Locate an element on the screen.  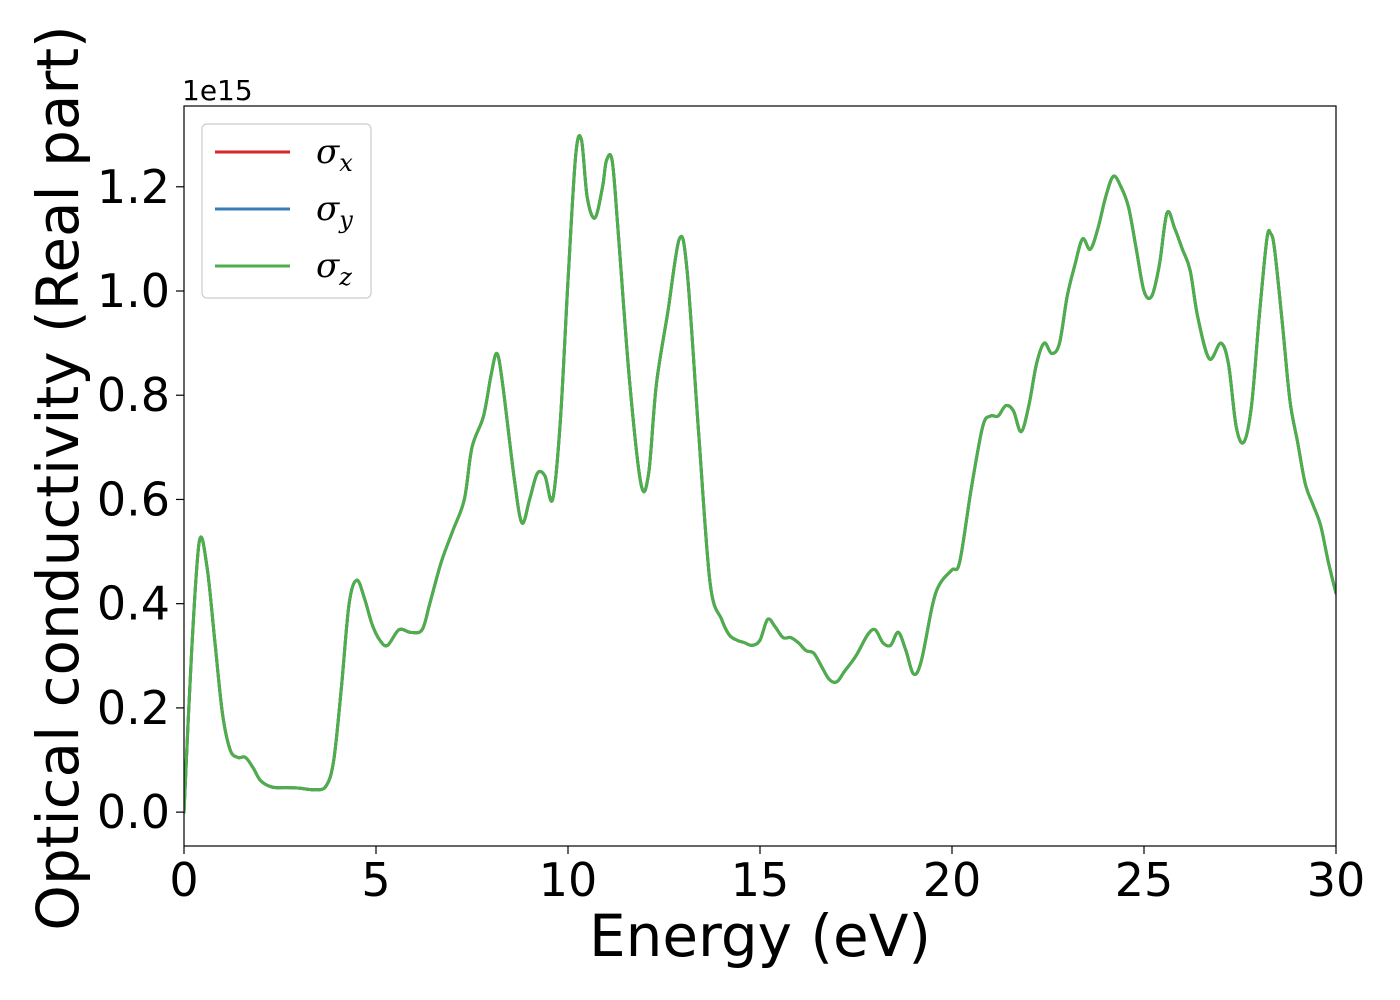
y-tick-label: 1.2 is located at coordinates (133, 187).